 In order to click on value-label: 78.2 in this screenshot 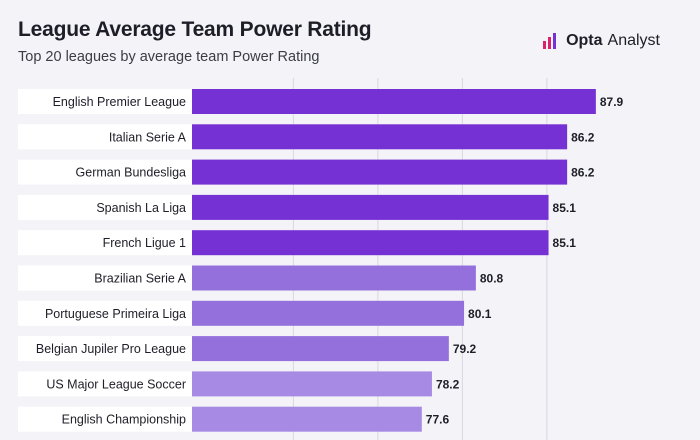, I will do `click(448, 384)`.